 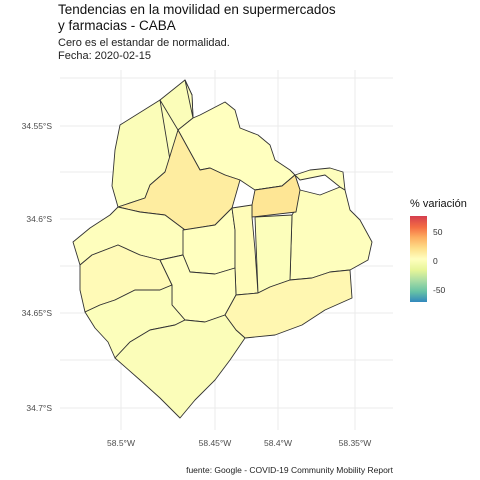 I want to click on x-tick-label: 58.35°W, so click(x=355, y=443).